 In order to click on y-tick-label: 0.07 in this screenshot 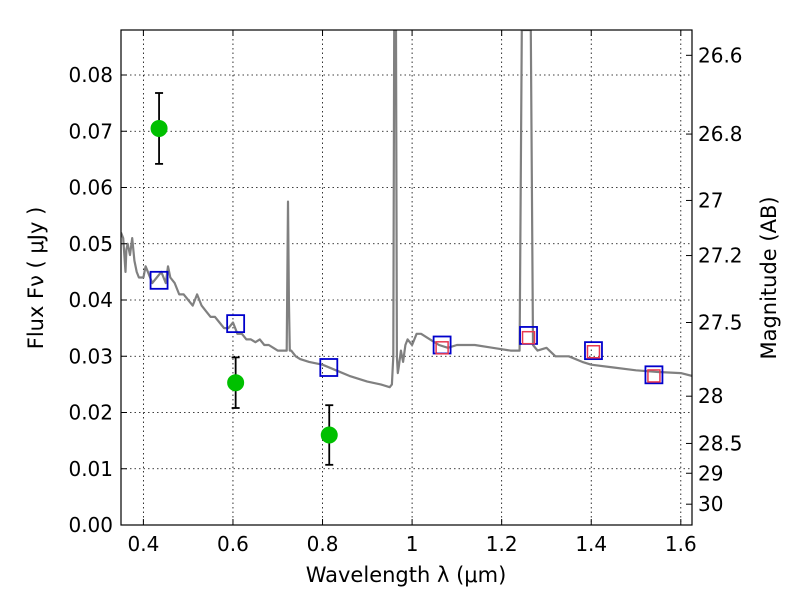, I will do `click(90, 131)`.